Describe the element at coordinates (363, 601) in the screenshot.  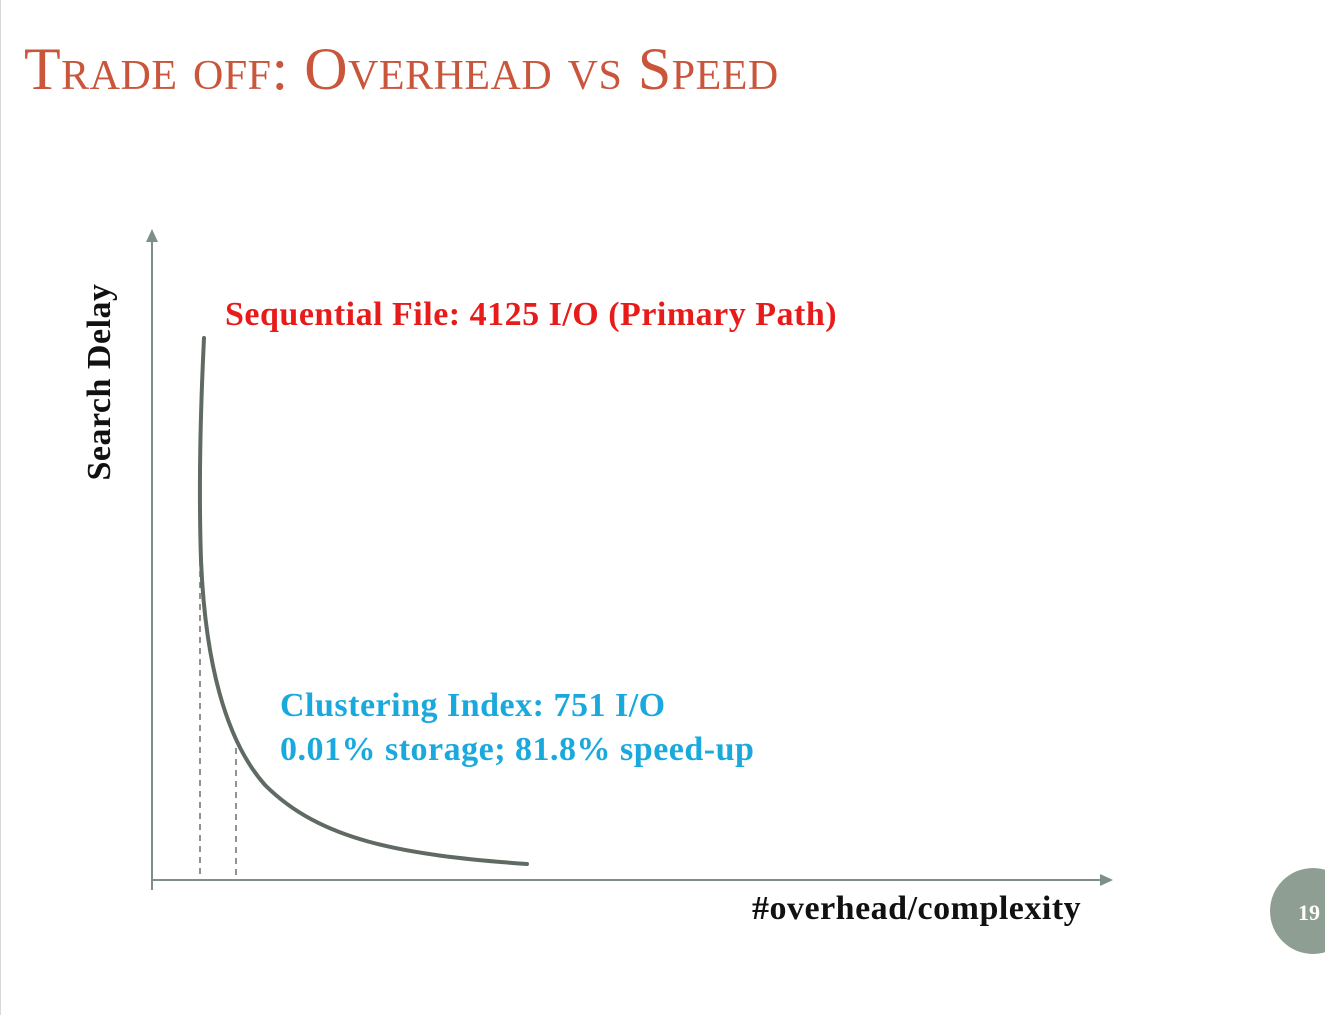
I see `tradeoff-curve` at that location.